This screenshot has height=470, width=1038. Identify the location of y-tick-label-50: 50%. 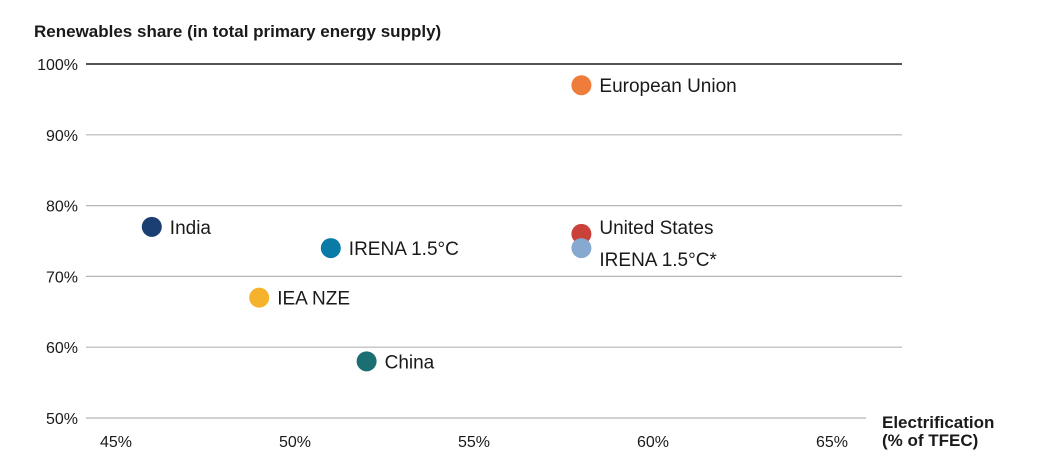
(62, 419).